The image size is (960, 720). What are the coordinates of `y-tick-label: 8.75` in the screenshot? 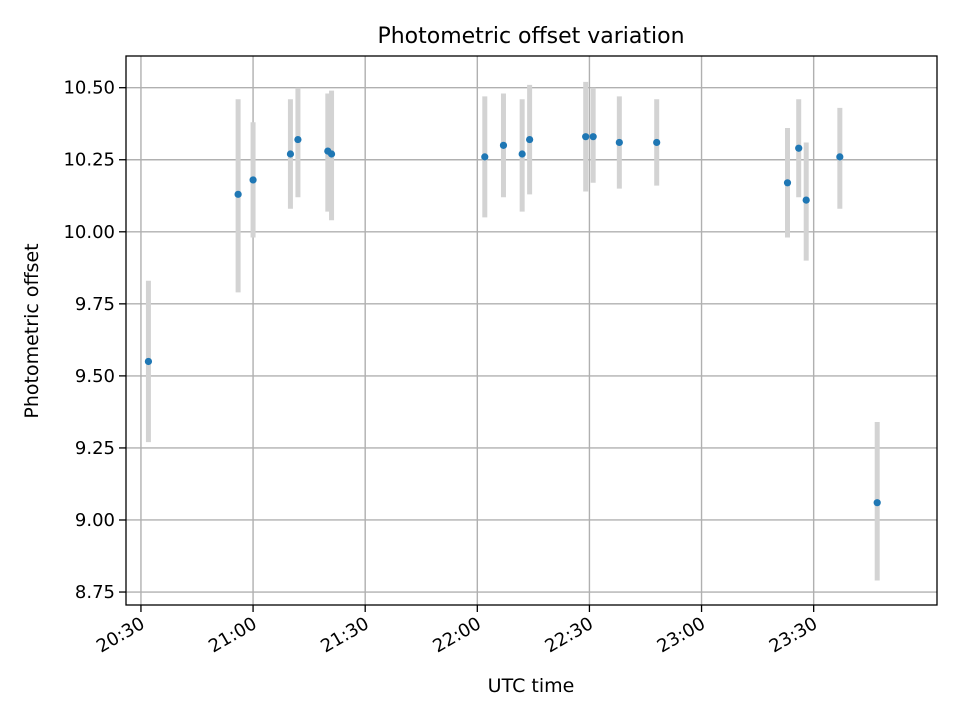 It's located at (95, 592).